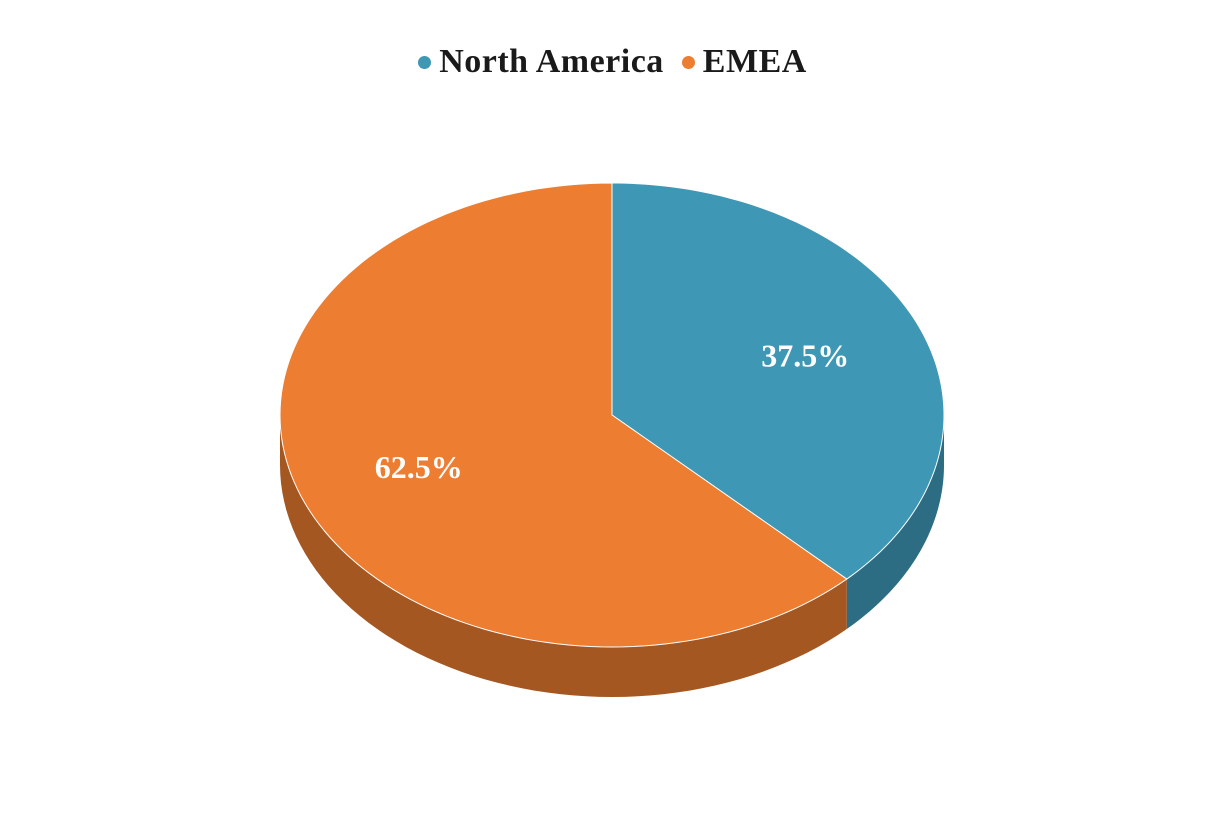 The height and width of the screenshot is (813, 1225). What do you see at coordinates (551, 61) in the screenshot?
I see `legend-label-north-america: North America` at bounding box center [551, 61].